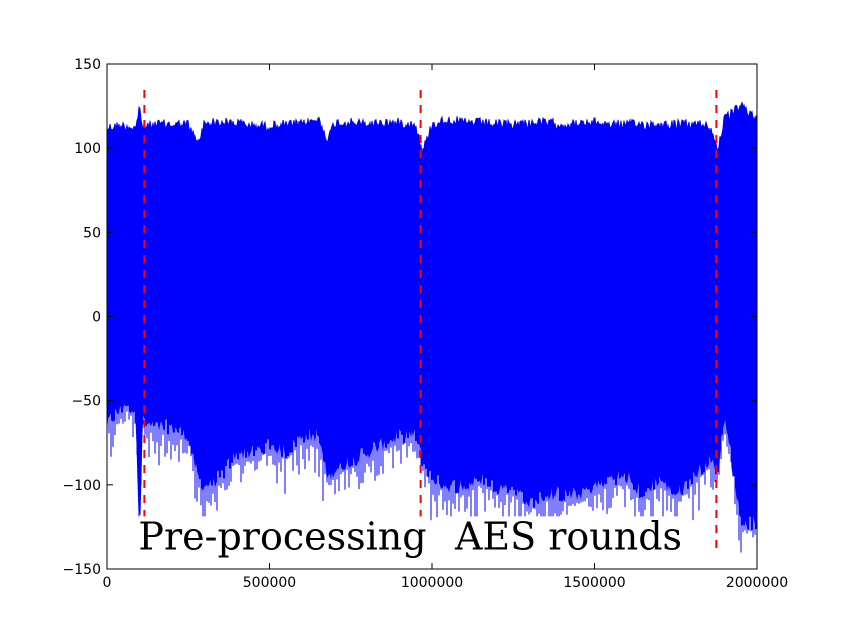 The image size is (842, 633). What do you see at coordinates (594, 583) in the screenshot?
I see `x-tick-label: 1500000` at bounding box center [594, 583].